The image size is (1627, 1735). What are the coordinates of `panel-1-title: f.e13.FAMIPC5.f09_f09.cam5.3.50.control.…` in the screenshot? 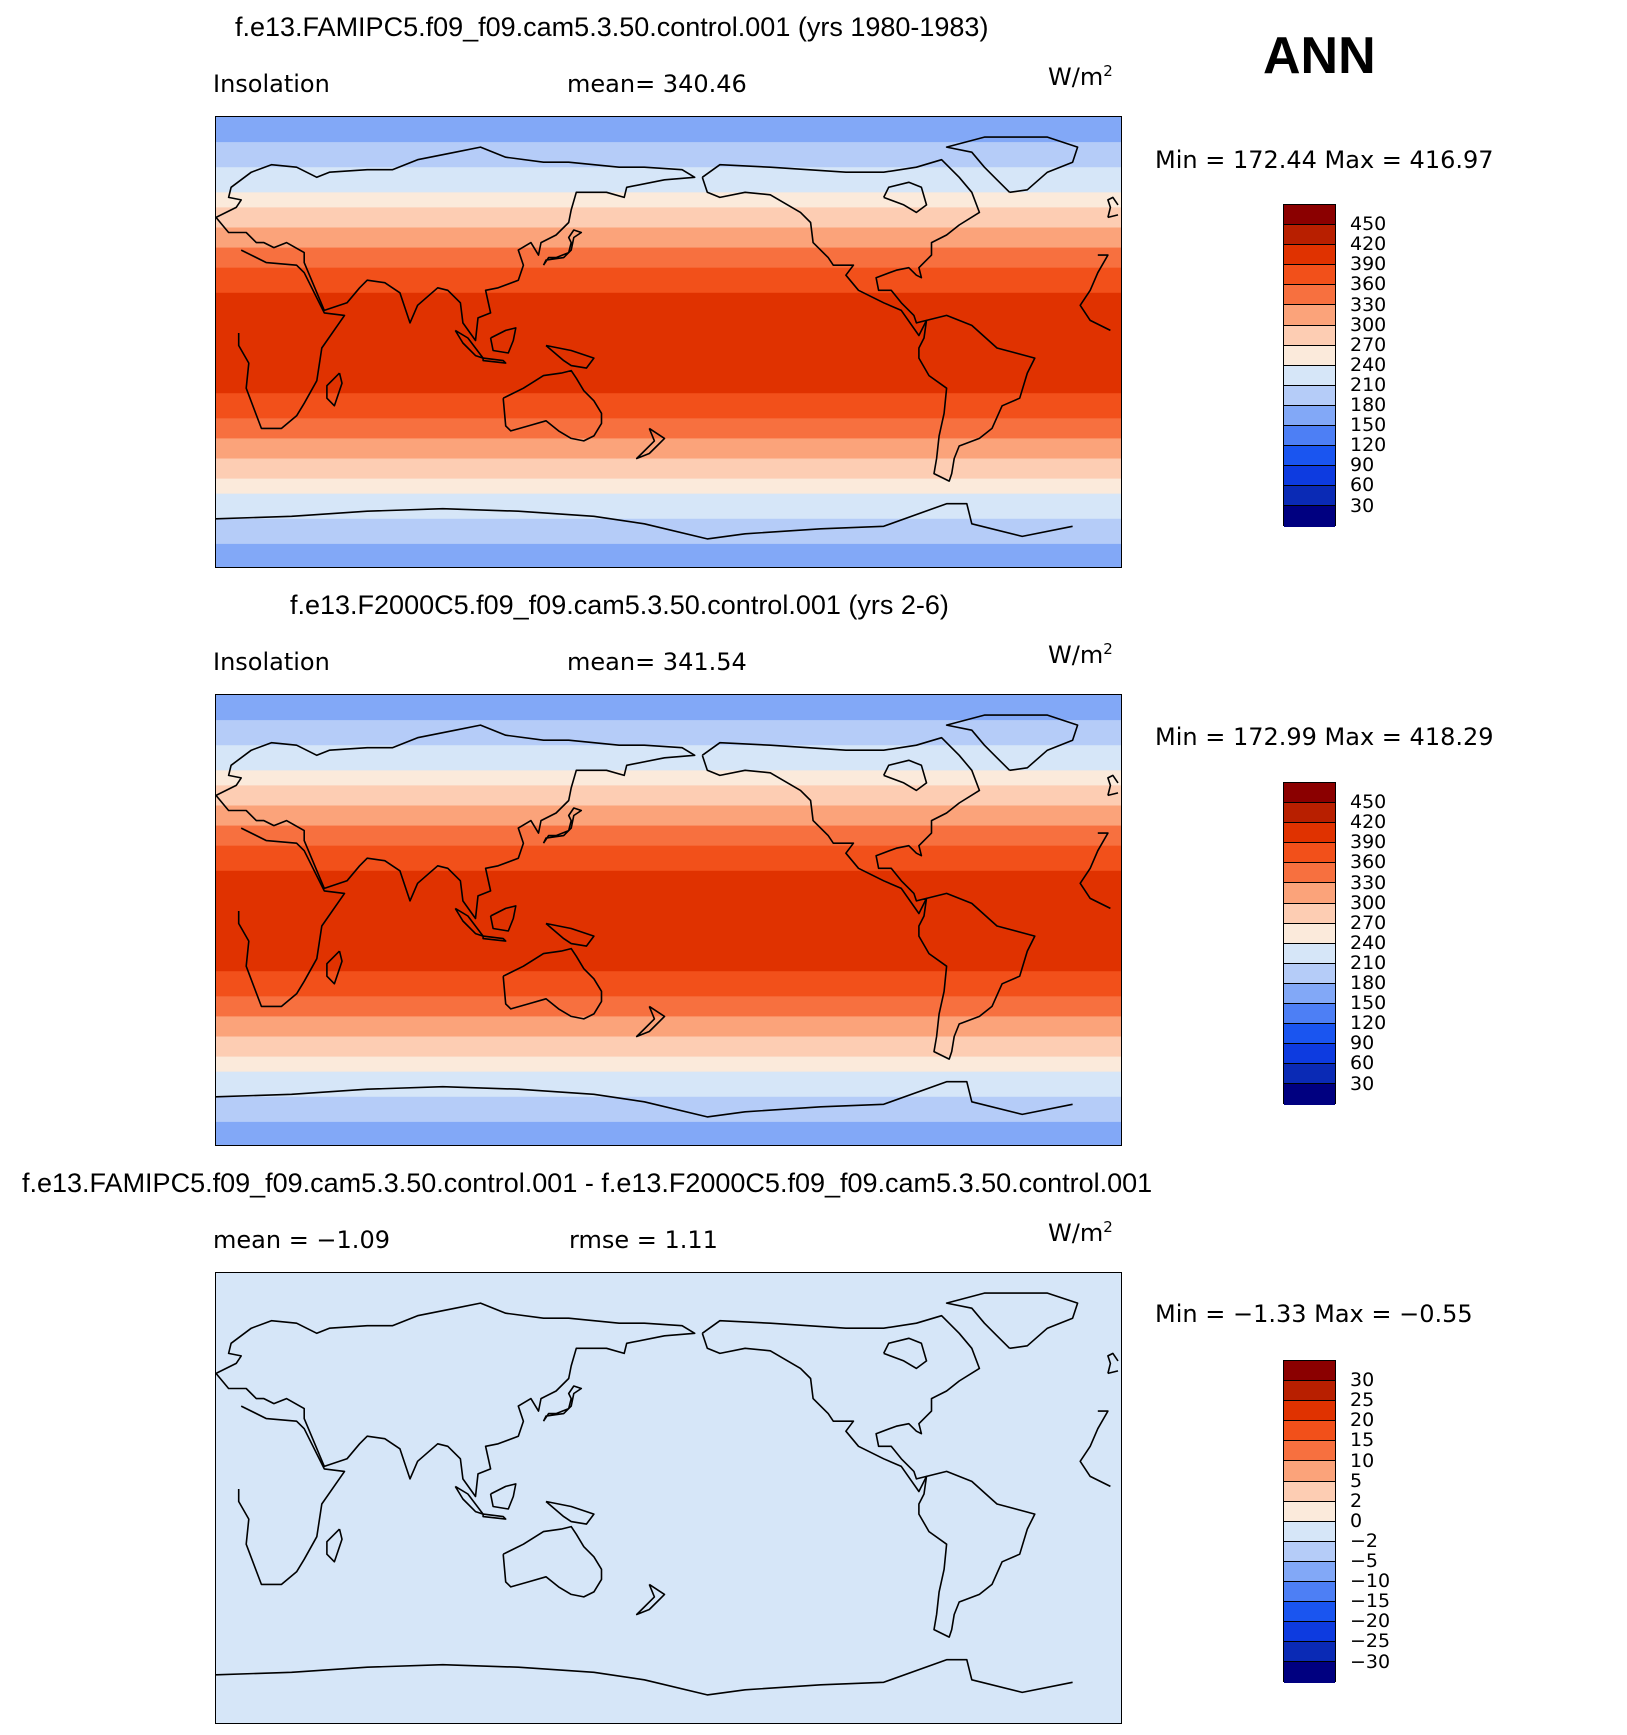 It's located at (612, 27).